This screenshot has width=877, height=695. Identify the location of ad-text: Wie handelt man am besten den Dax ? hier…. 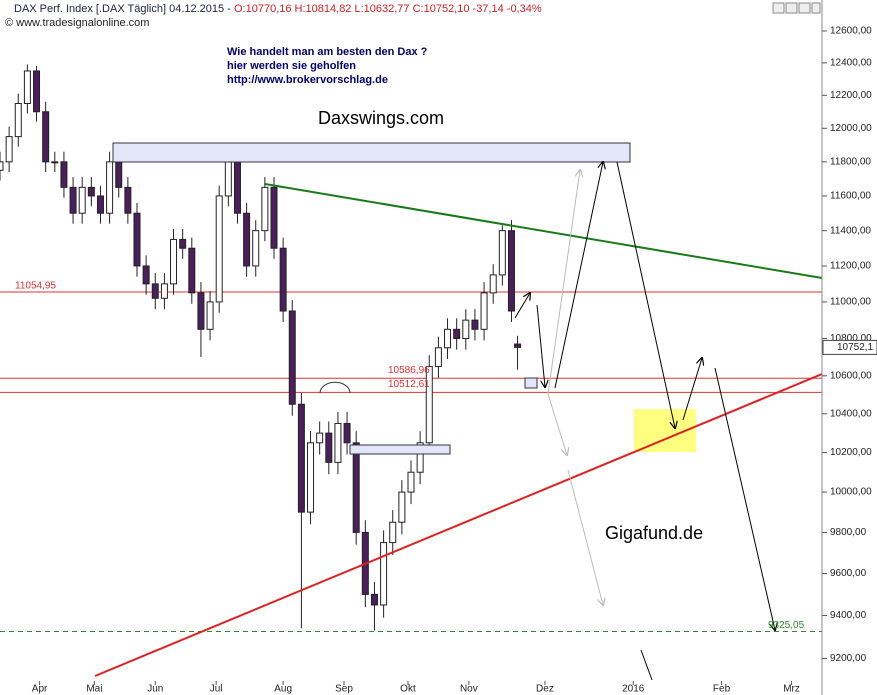
(327, 66).